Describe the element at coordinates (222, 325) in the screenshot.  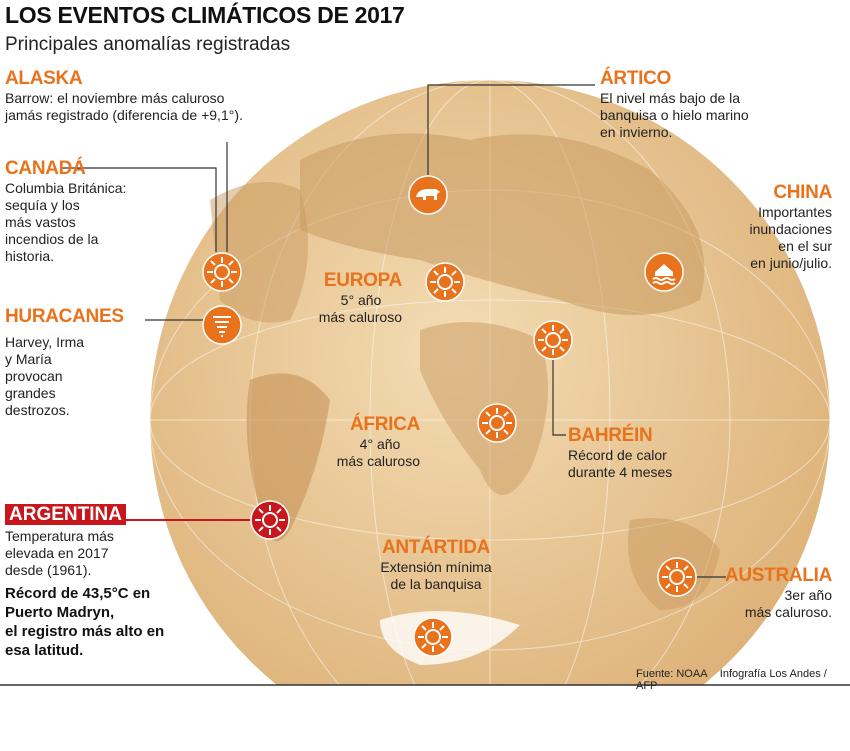
I see `hurricane-icon` at that location.